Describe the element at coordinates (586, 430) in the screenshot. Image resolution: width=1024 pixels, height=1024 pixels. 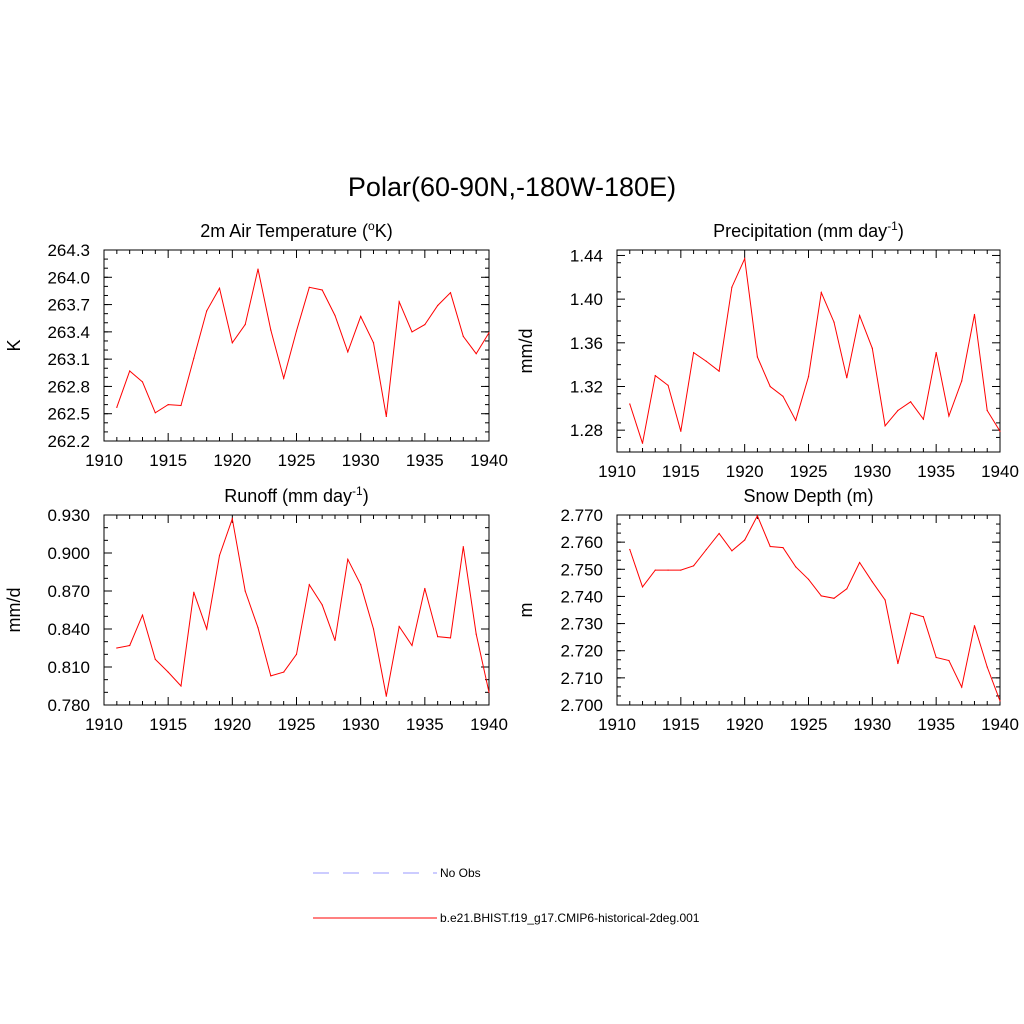
I see `y-tick-label: 1.28` at that location.